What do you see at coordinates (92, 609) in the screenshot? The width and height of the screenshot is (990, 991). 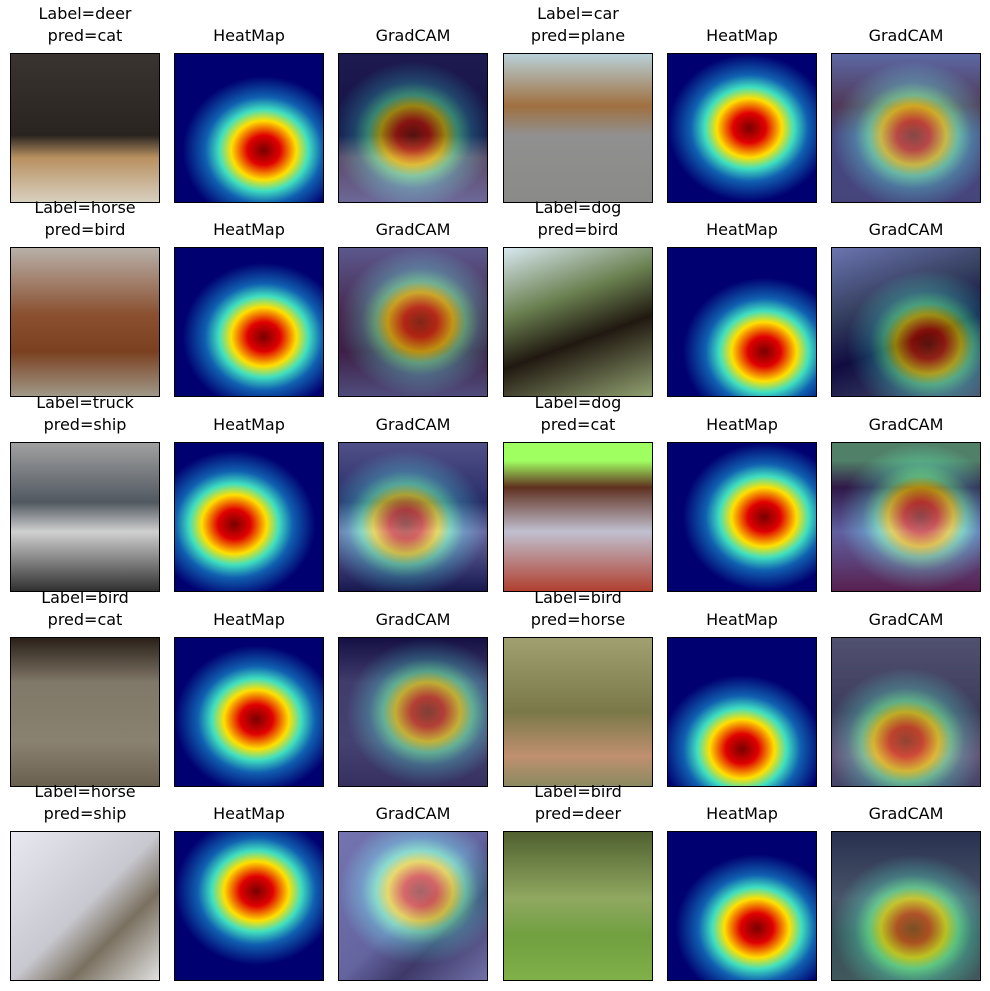 I see `panel-title: Label=bird pred=cat` at bounding box center [92, 609].